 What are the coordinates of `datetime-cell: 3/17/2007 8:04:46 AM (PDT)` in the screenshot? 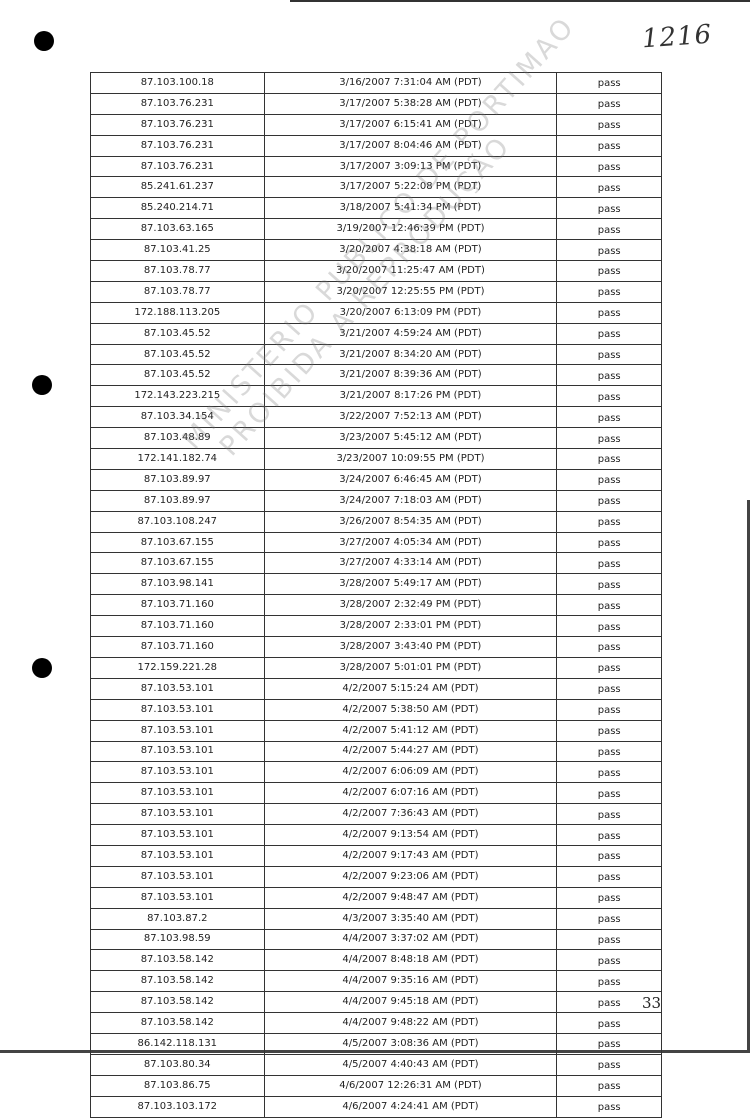 It's located at (410, 145).